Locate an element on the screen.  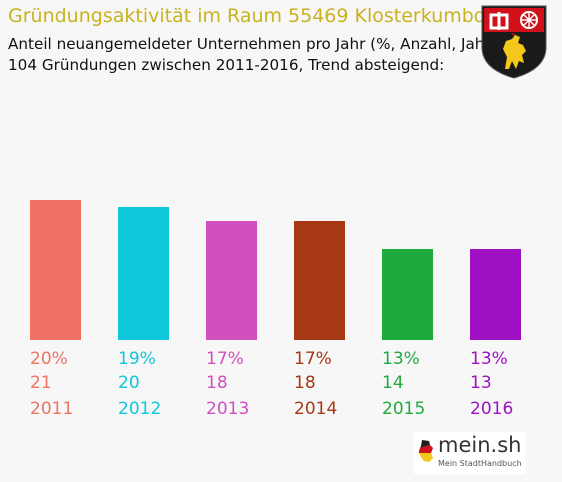
percent-label-2016: 13% is located at coordinates (489, 359).